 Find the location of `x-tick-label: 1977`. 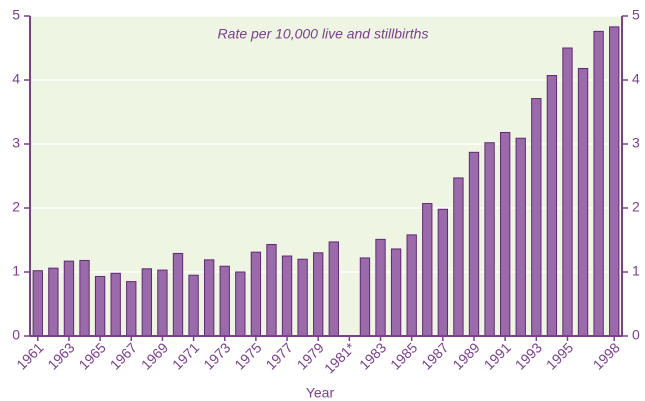

x-tick-label: 1977 is located at coordinates (278, 355).